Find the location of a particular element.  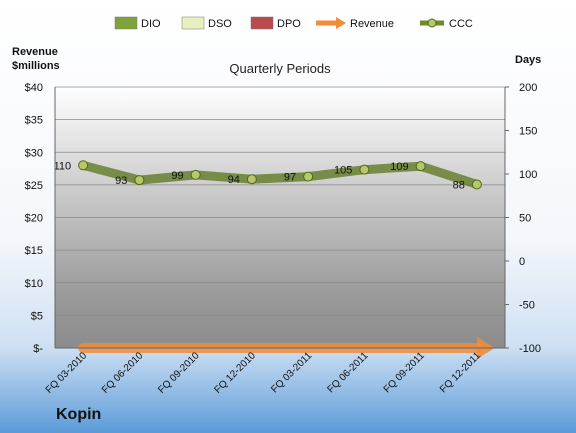

left-tick-label: $15 is located at coordinates (34, 251).